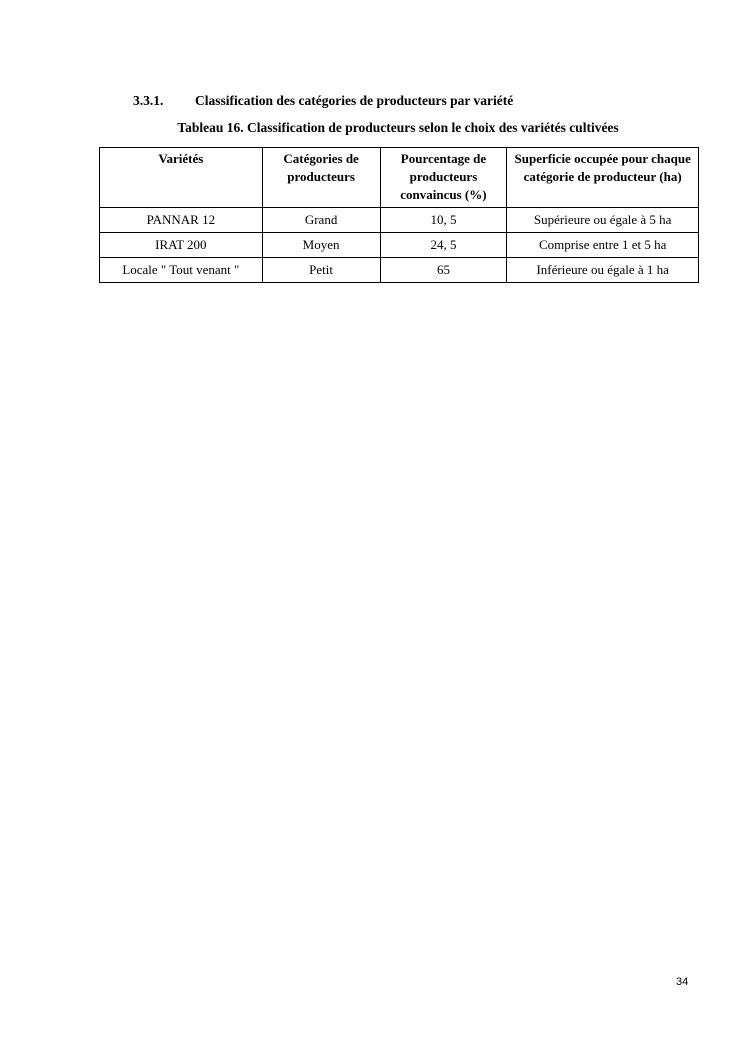  Describe the element at coordinates (181, 245) in the screenshot. I see `table-cell: IRAT 200` at that location.